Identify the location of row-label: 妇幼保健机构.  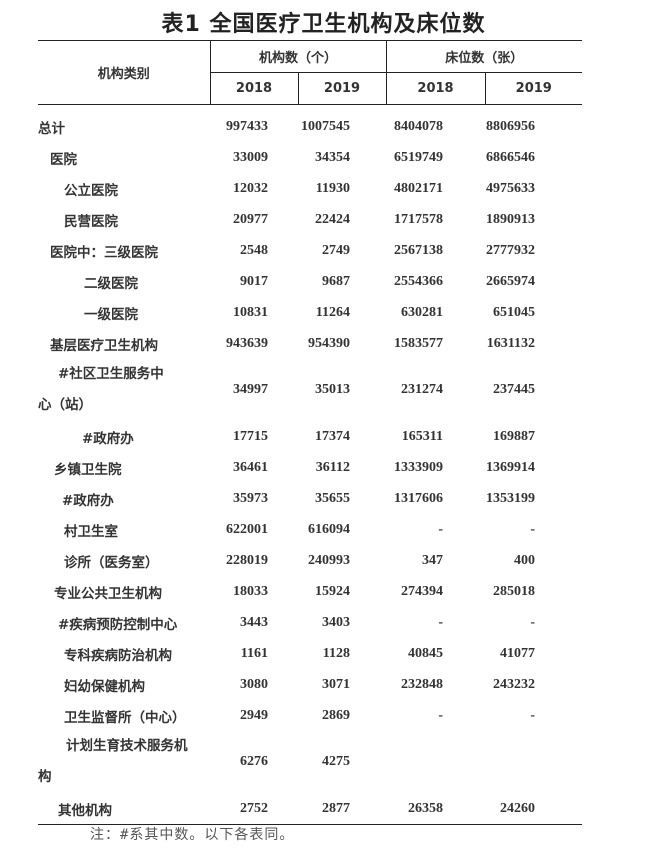
(104, 686).